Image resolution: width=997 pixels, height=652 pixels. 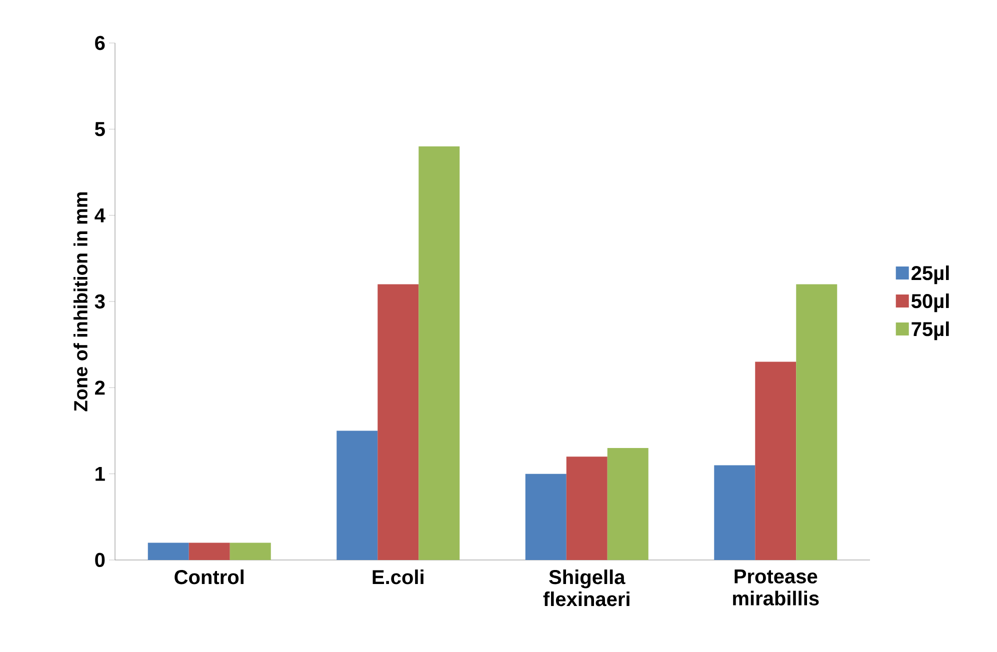 I want to click on y-tick-label: 0, so click(x=100, y=560).